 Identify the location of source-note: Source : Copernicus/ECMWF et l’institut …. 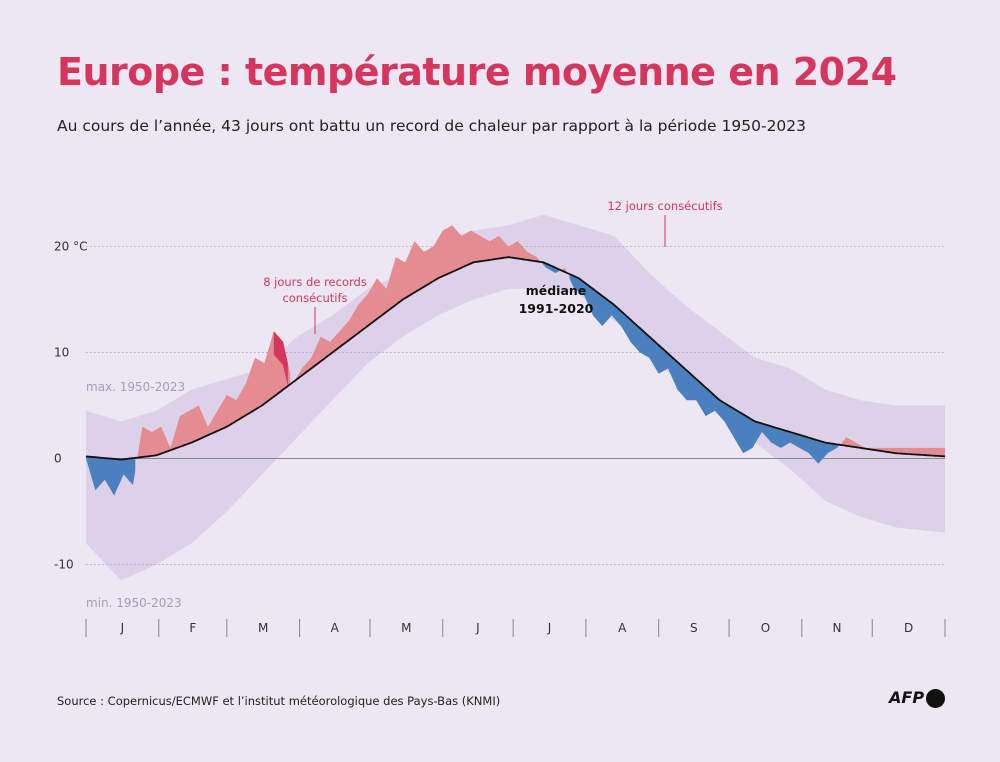
(279, 701).